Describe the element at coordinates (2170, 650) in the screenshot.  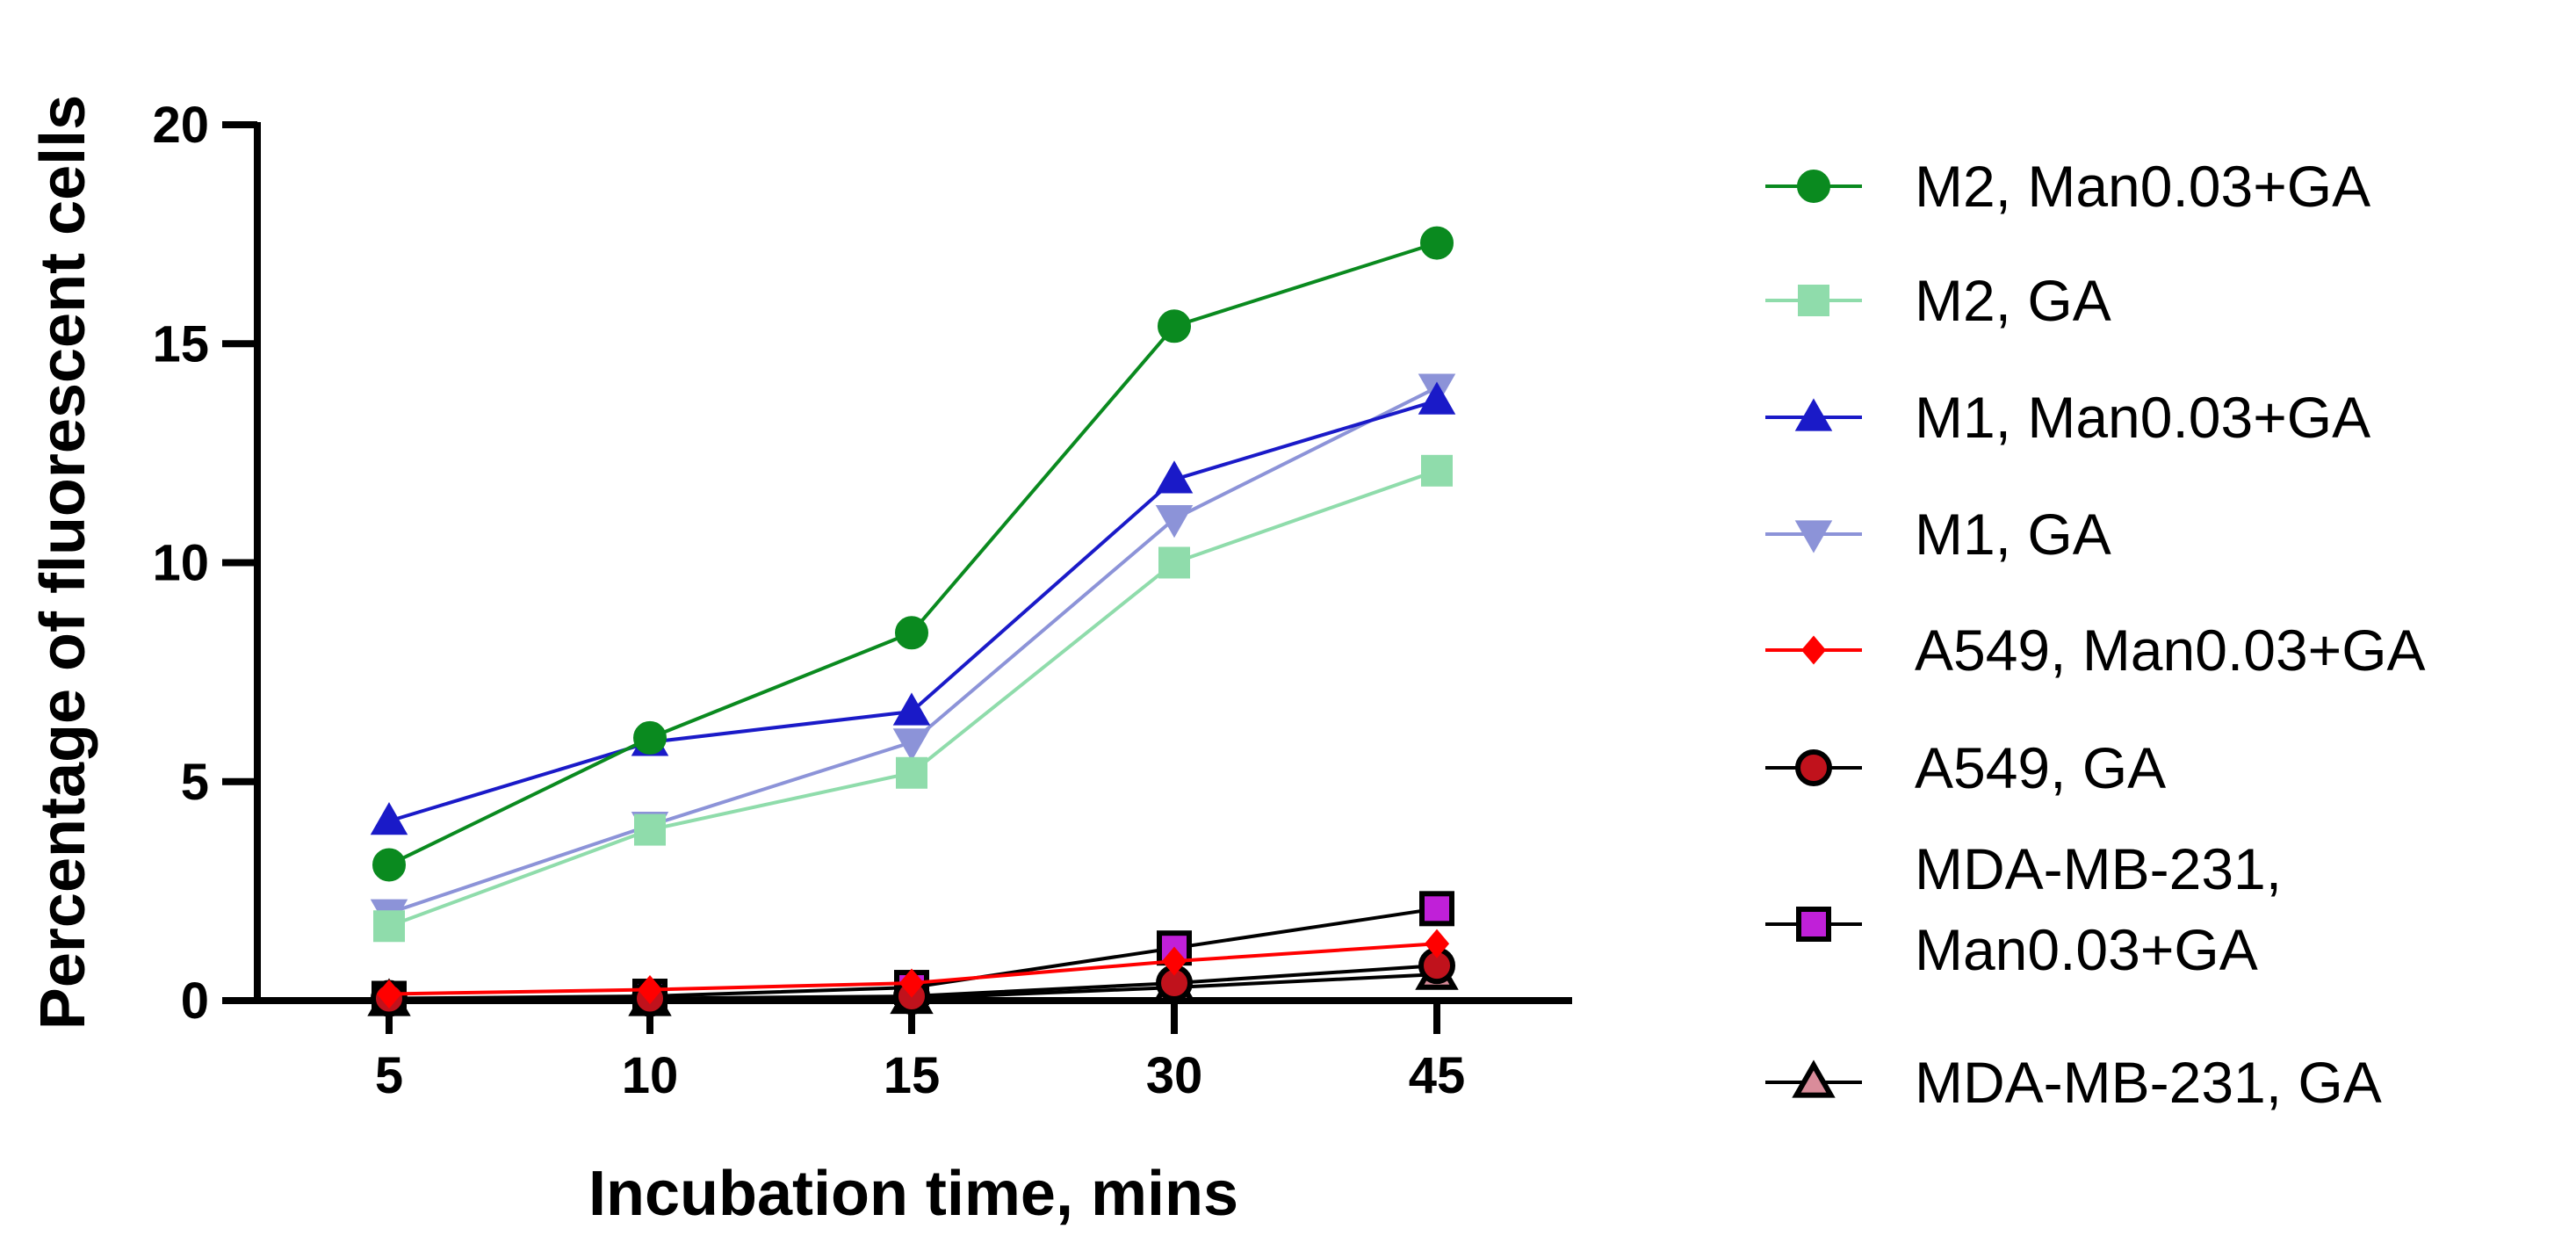
I see `legend-label: A549, Man0.03+GA` at that location.